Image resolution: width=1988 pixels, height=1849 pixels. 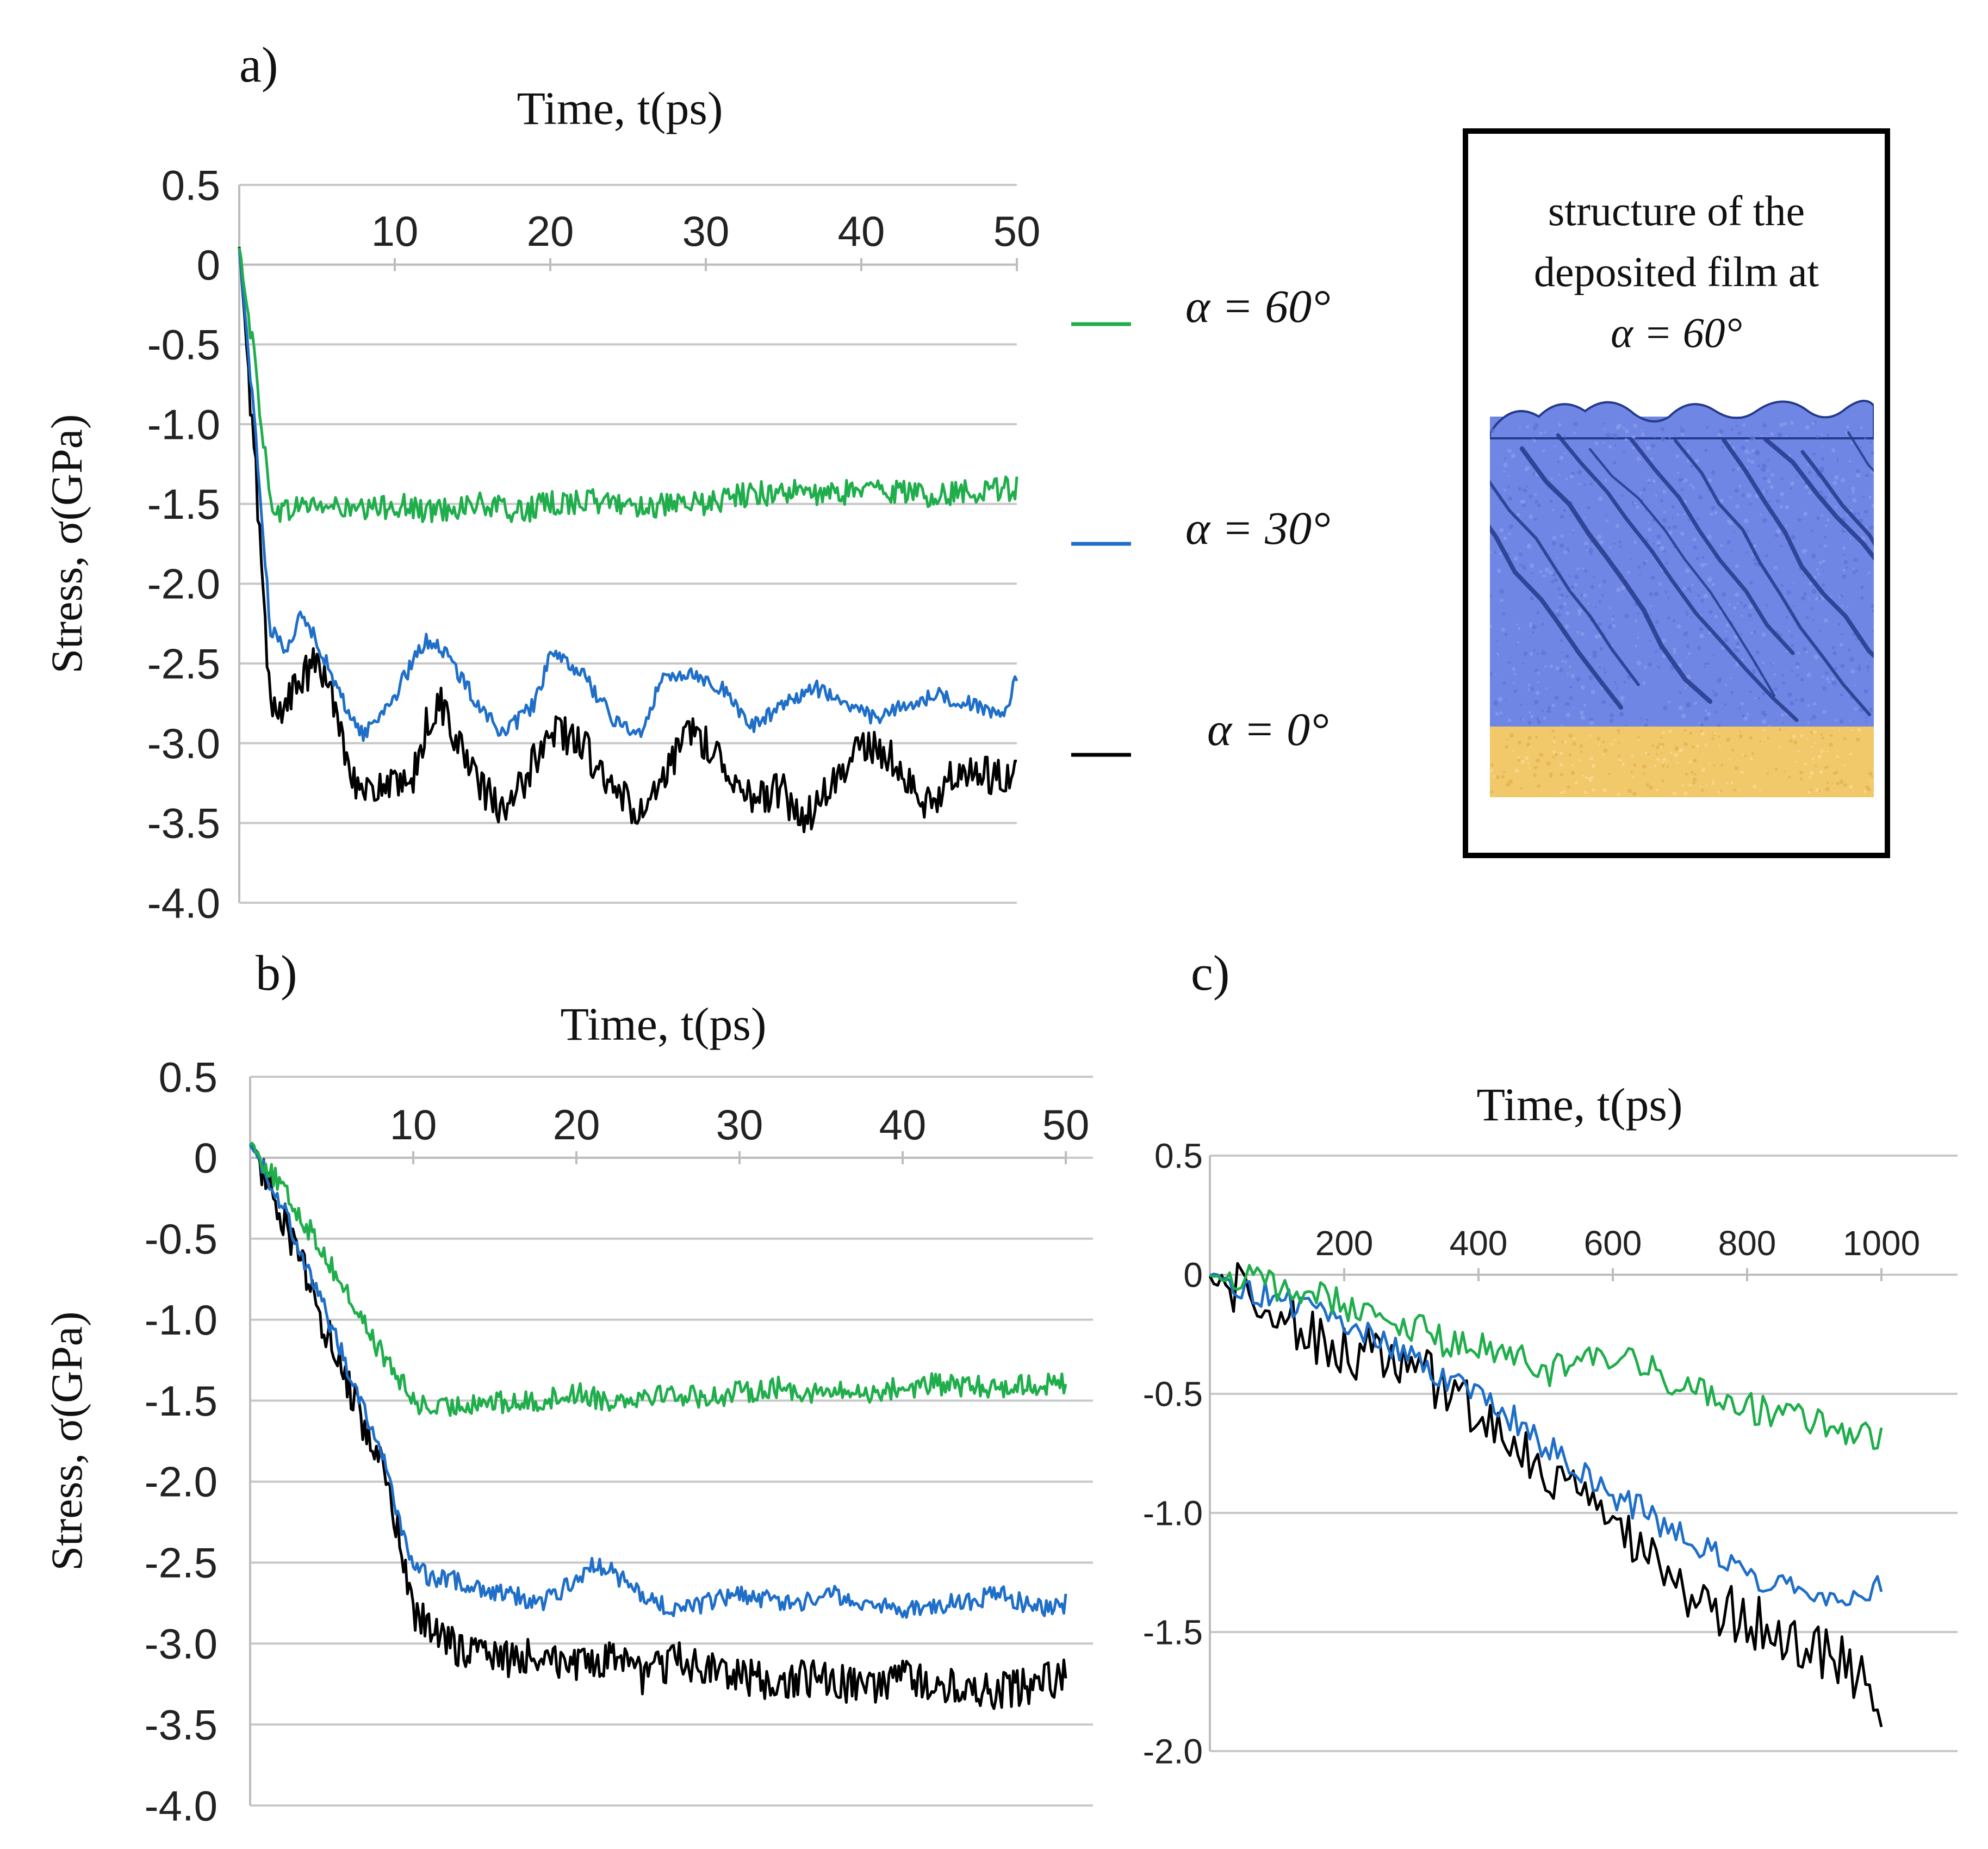 I want to click on y-axis-title-b: Stress, σ(GPa), so click(x=66, y=1441).